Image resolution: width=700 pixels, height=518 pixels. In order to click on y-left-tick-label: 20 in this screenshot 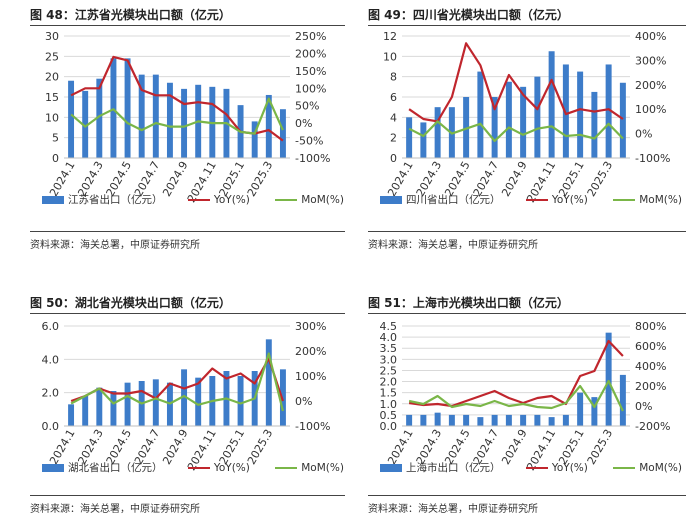, I will do `click(52, 77)`.